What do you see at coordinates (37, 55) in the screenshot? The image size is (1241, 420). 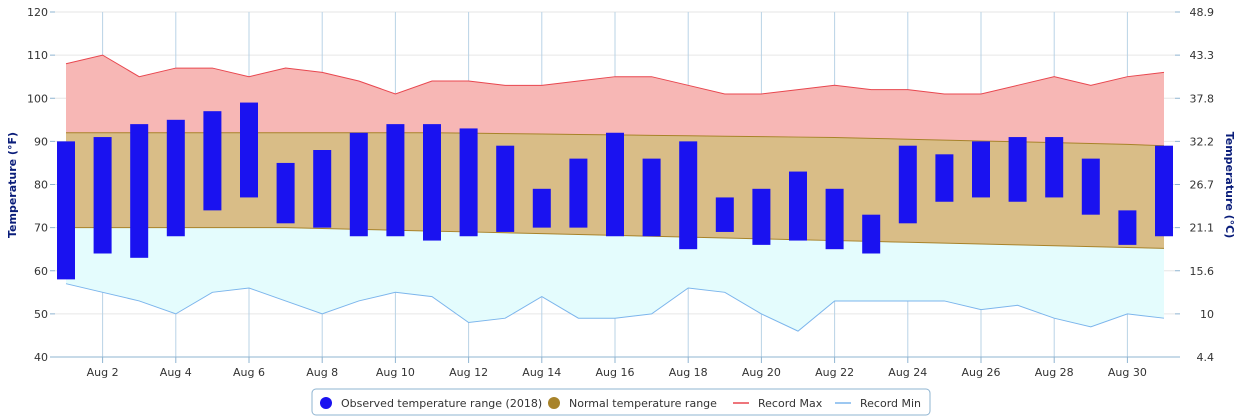 I see `y-left-tick-label: 110` at bounding box center [37, 55].